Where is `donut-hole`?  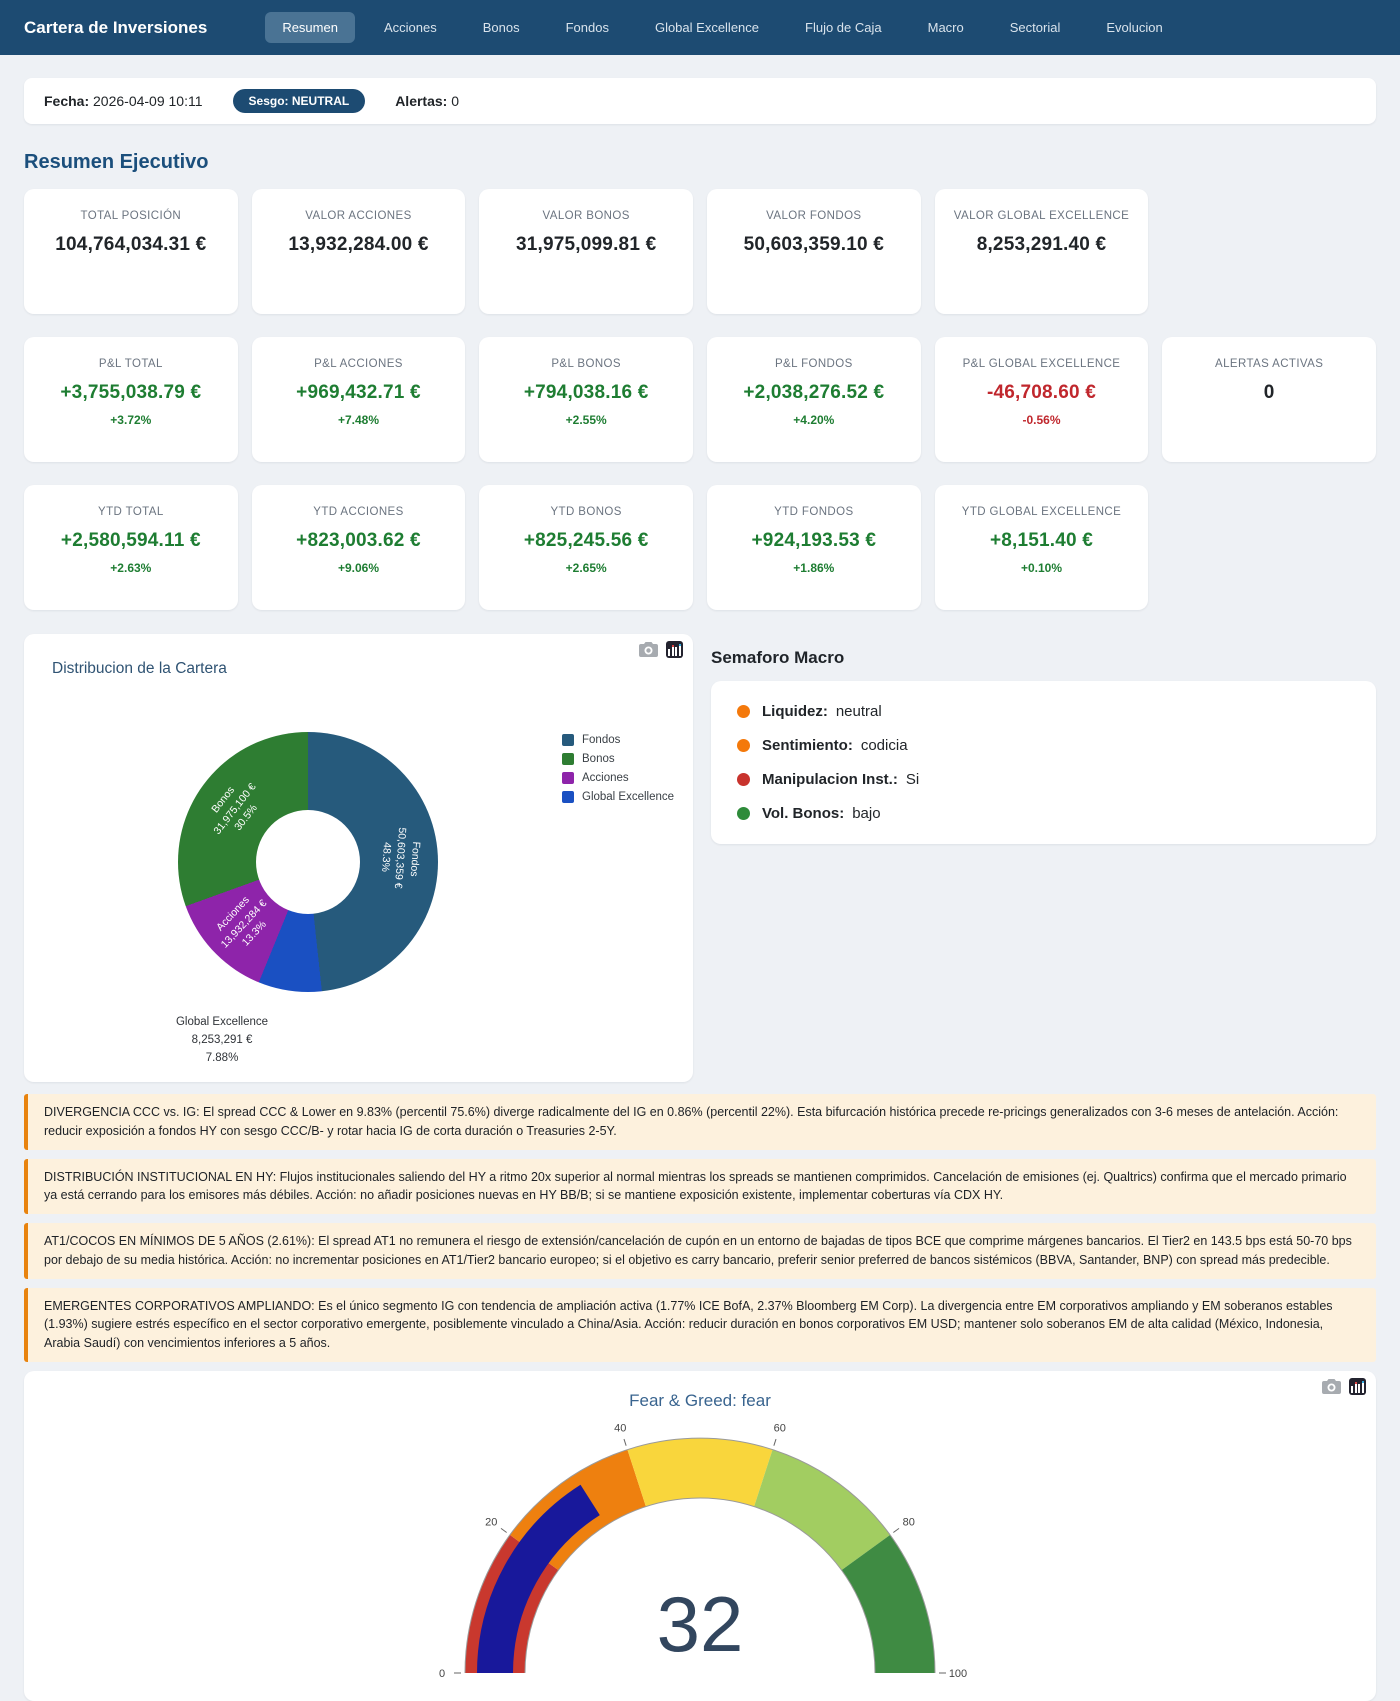 donut-hole is located at coordinates (308, 862).